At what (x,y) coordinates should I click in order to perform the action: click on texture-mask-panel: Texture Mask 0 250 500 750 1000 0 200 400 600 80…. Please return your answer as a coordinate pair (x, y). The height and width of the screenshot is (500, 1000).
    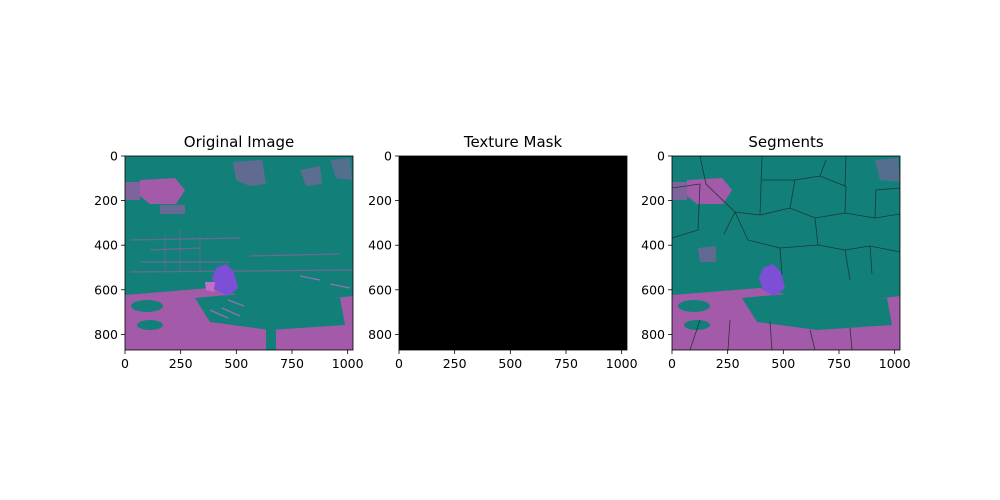
    Looking at the image, I should click on (502, 252).